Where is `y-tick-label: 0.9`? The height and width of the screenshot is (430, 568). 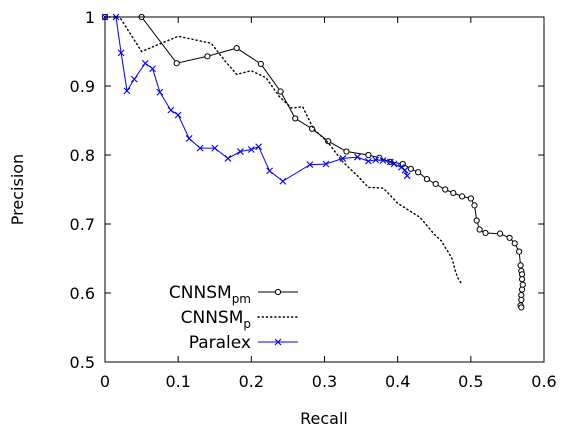
y-tick-label: 0.9 is located at coordinates (82, 86).